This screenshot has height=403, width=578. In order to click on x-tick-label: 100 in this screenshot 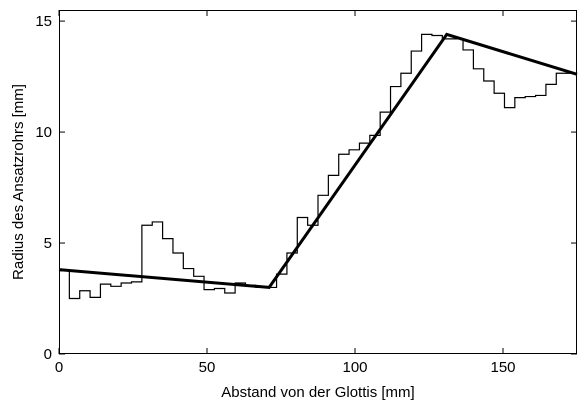, I will do `click(354, 367)`.